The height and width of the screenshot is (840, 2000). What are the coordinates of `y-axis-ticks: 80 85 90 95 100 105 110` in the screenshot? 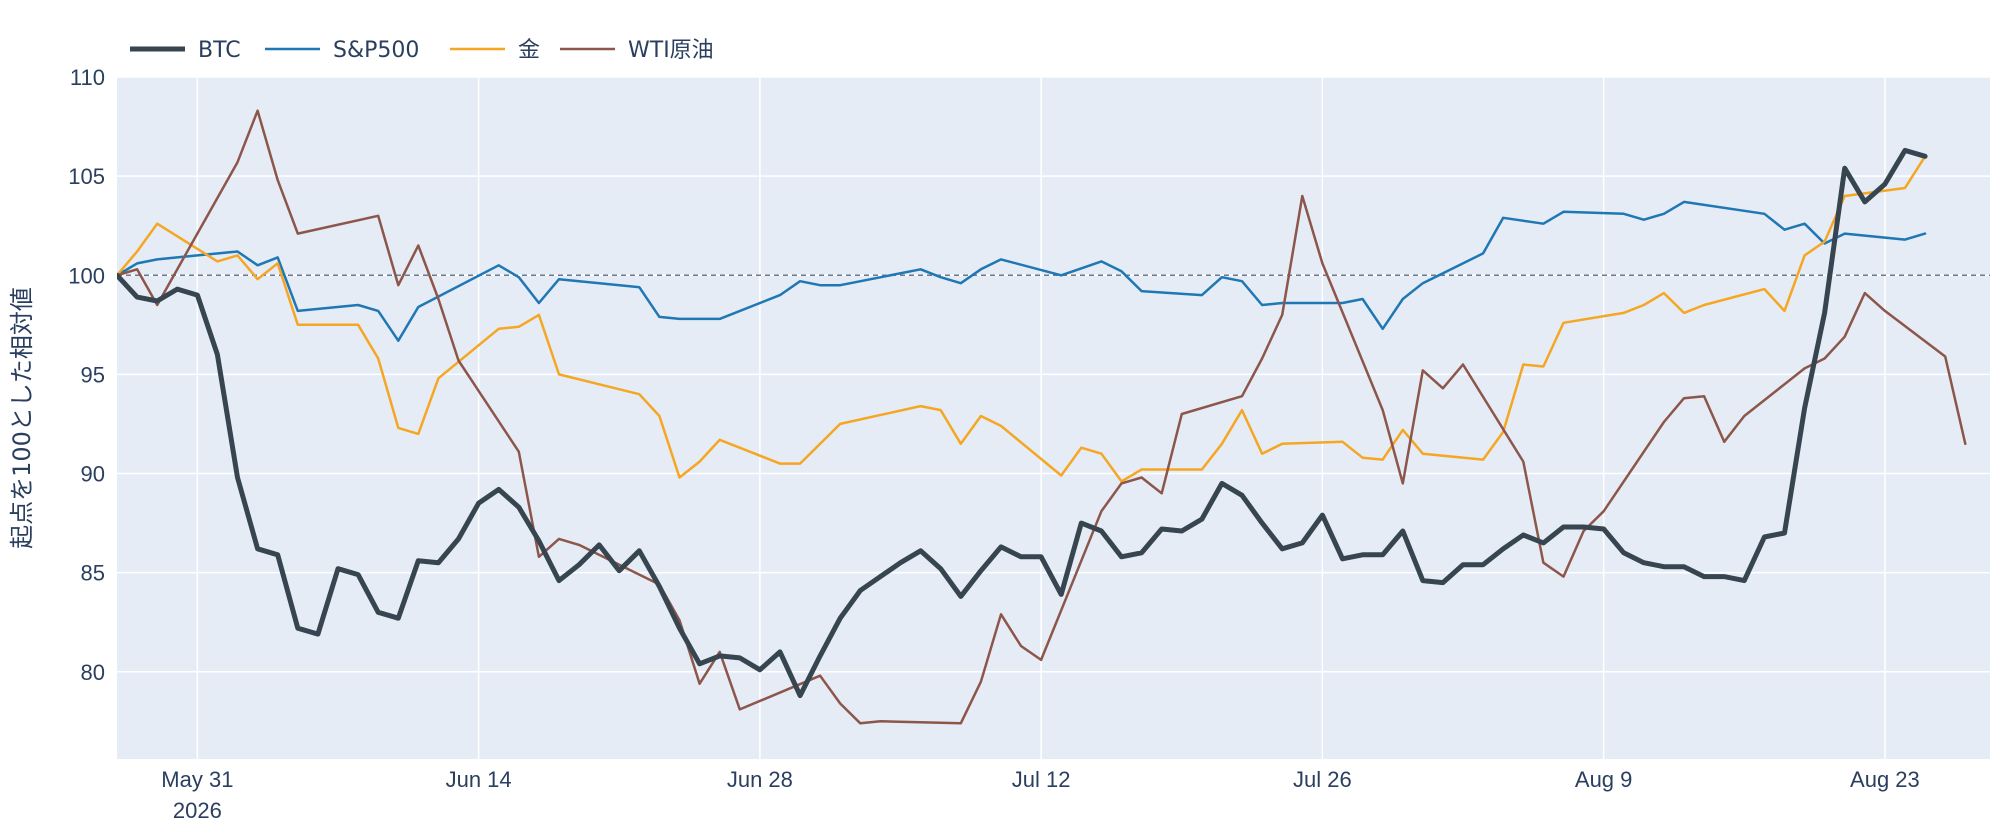 It's located at (86, 375).